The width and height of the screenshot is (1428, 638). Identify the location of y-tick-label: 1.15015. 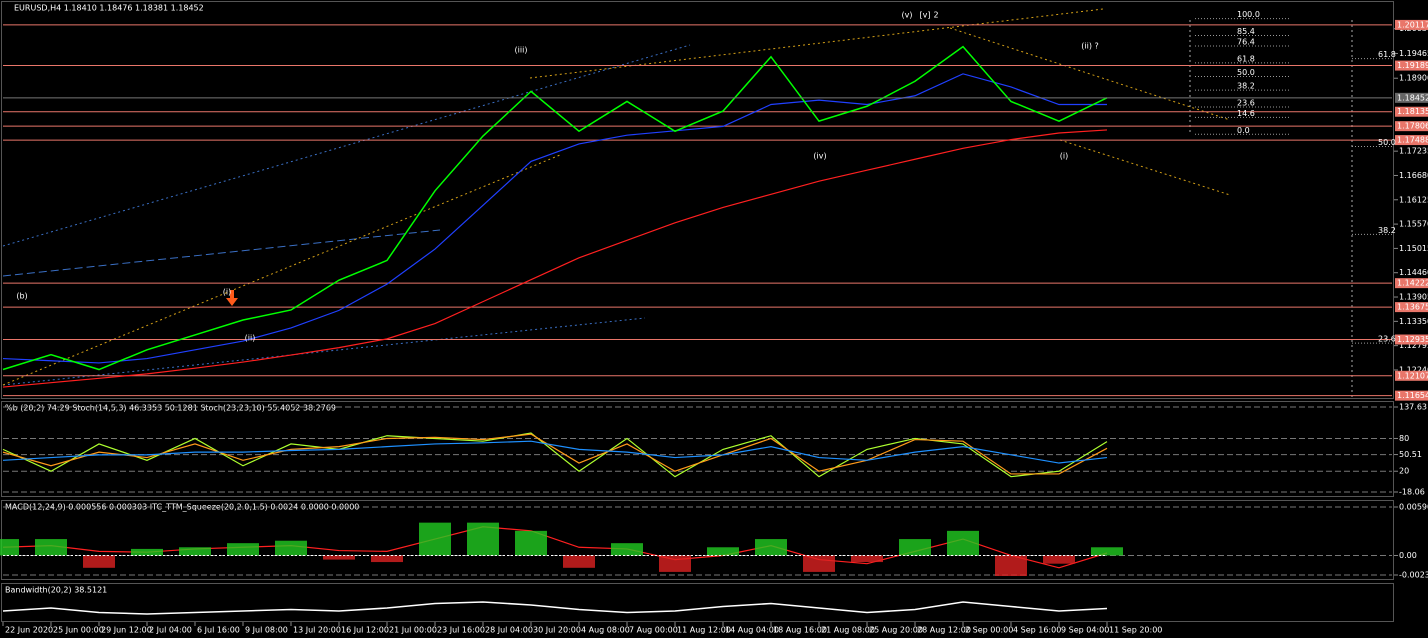
(1413, 248).